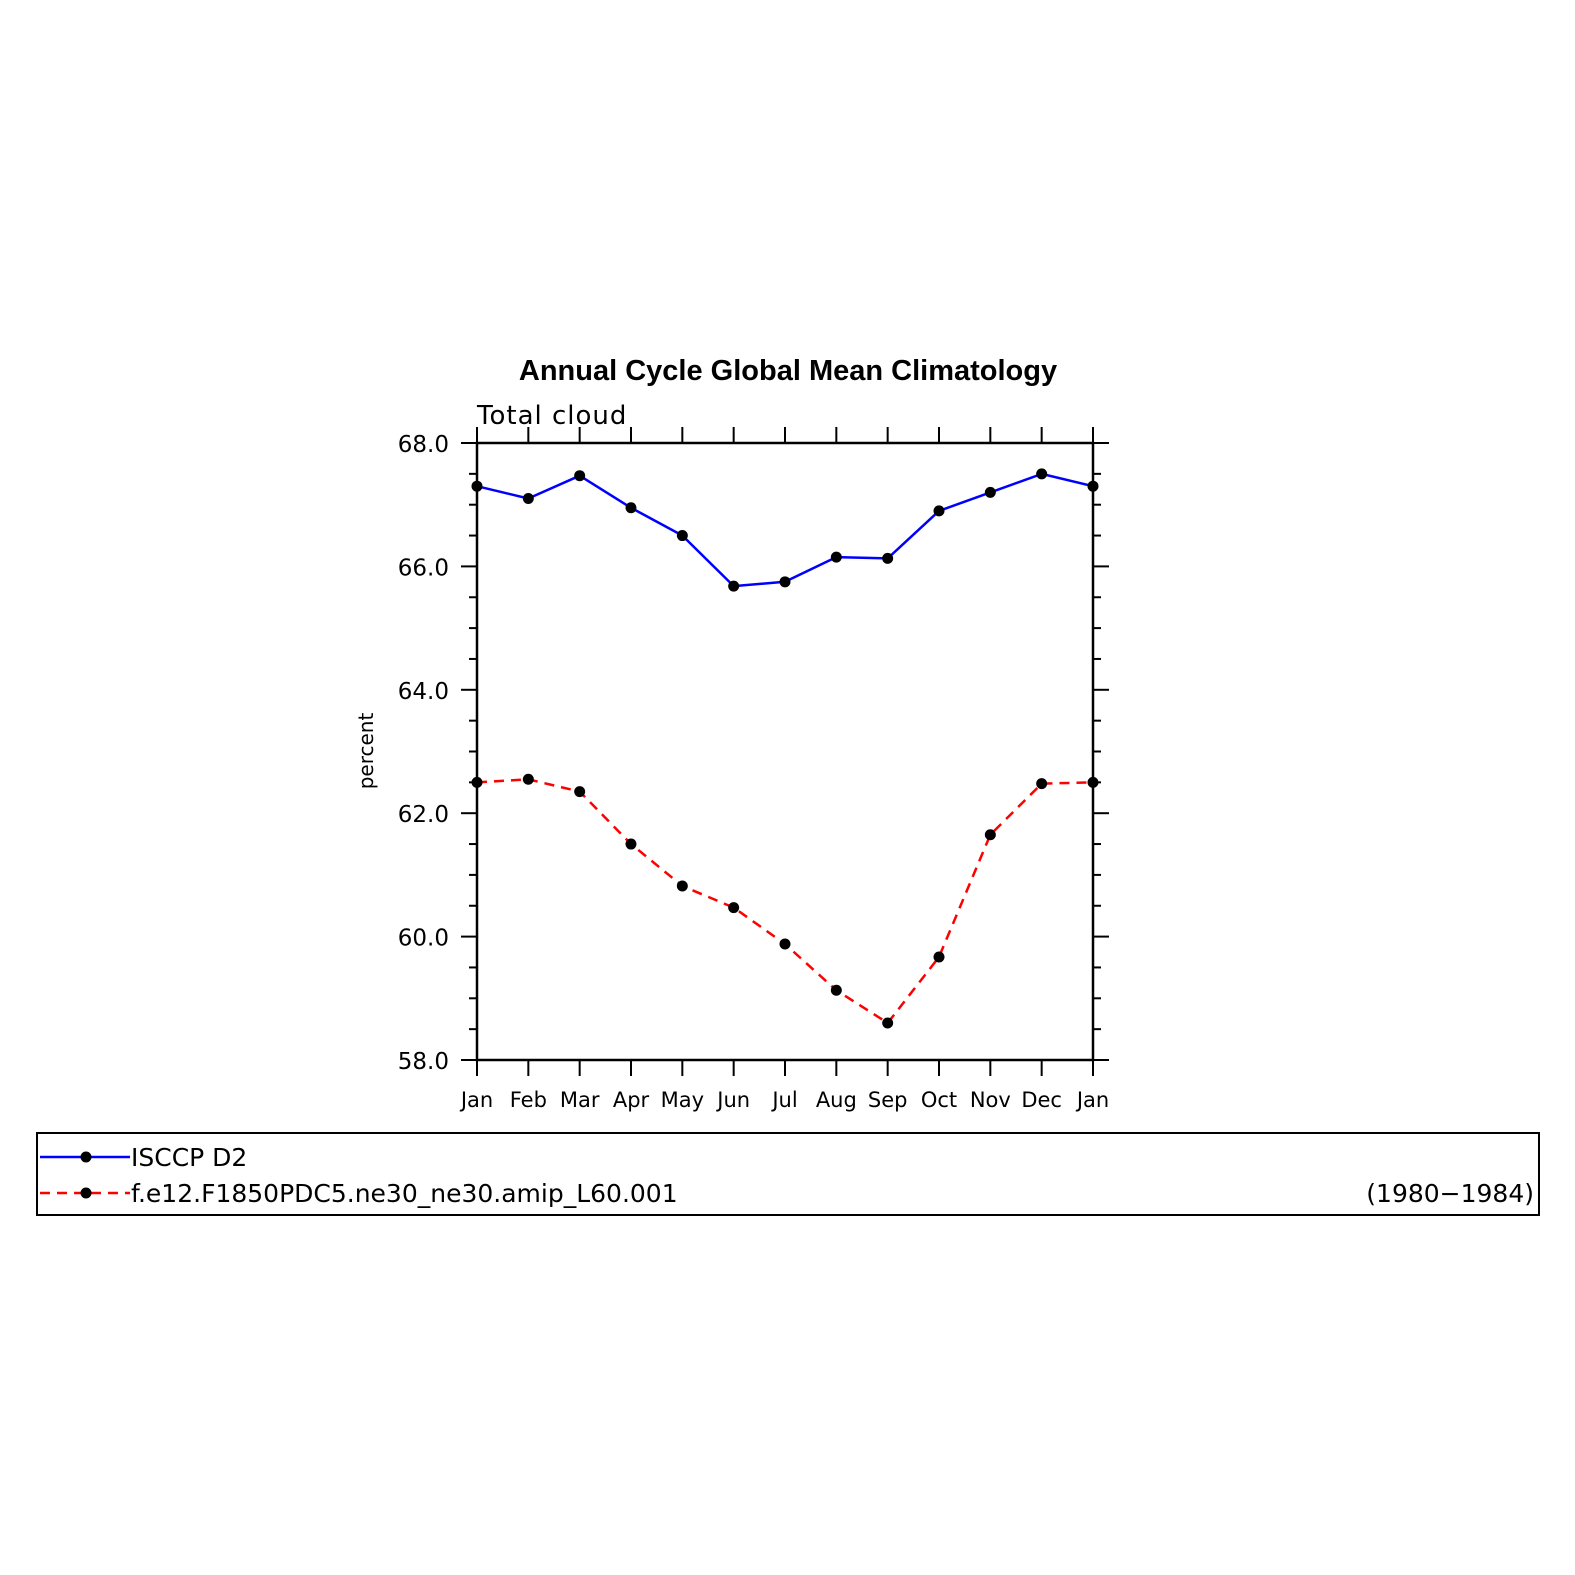 The image size is (1575, 1575). I want to click on chart-title: Annual Cycle Global Mean Climatology, so click(788, 371).